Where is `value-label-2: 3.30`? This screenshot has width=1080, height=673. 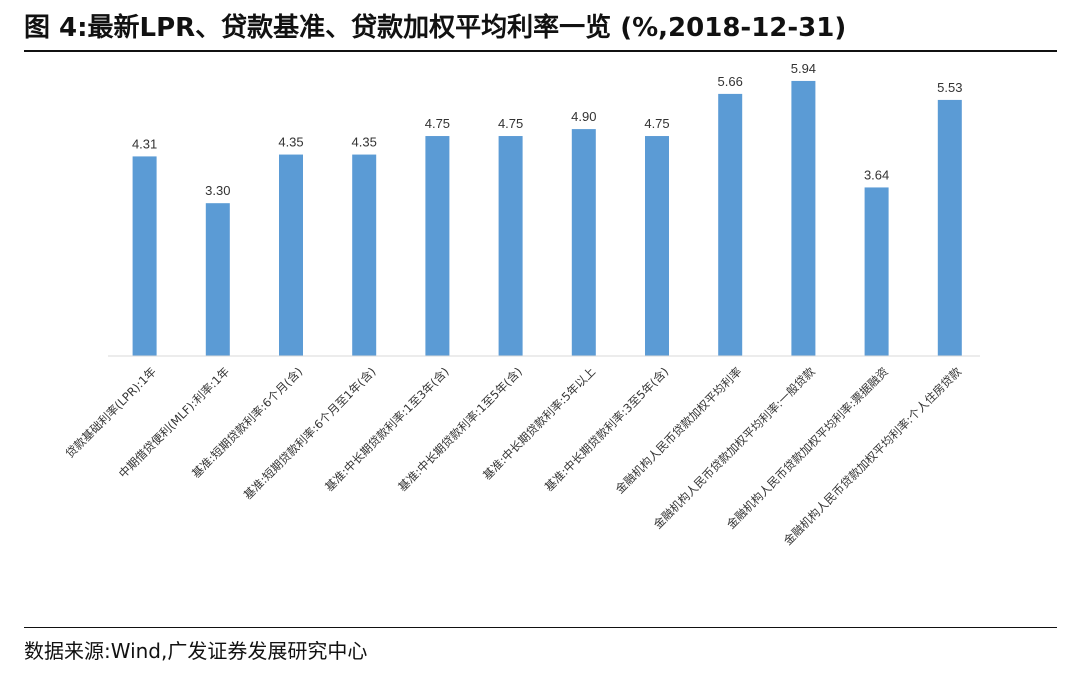 value-label-2: 3.30 is located at coordinates (217, 190).